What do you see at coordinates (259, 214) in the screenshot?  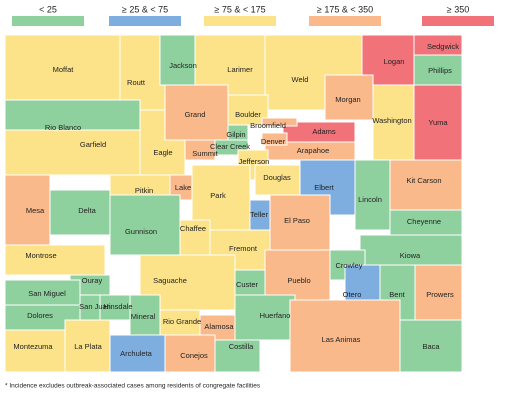 I see `county-label: Teller` at bounding box center [259, 214].